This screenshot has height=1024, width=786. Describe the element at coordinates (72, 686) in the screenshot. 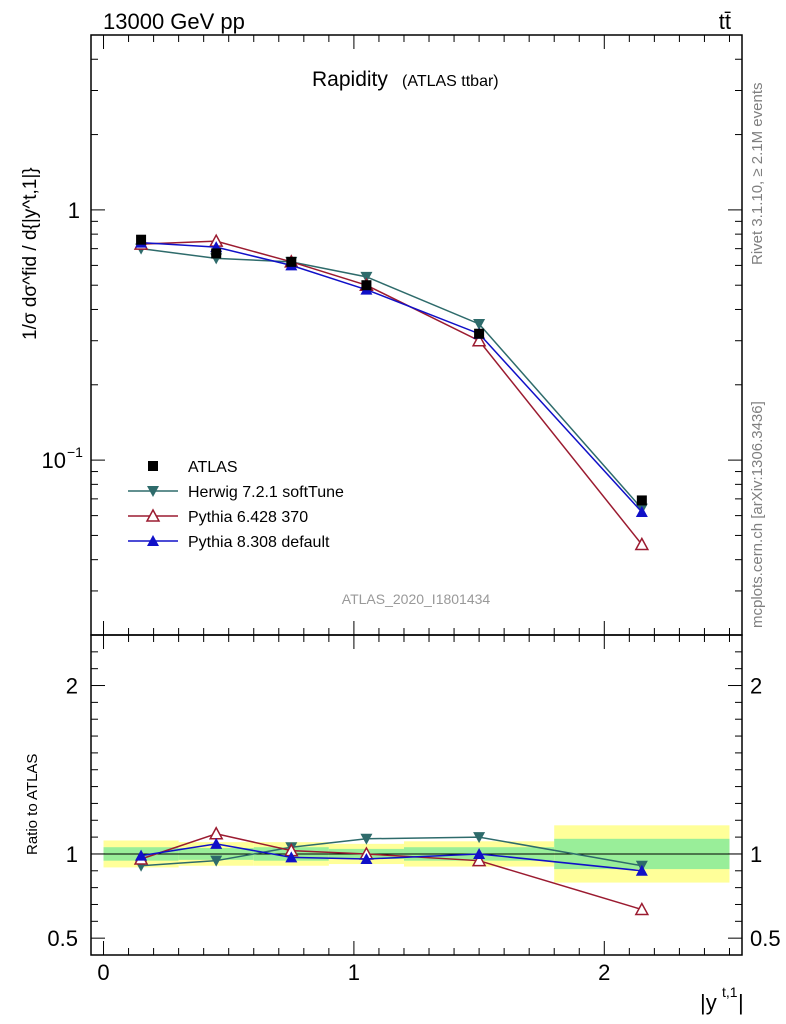

I see `ratio-y-tick-label-left: 2` at that location.